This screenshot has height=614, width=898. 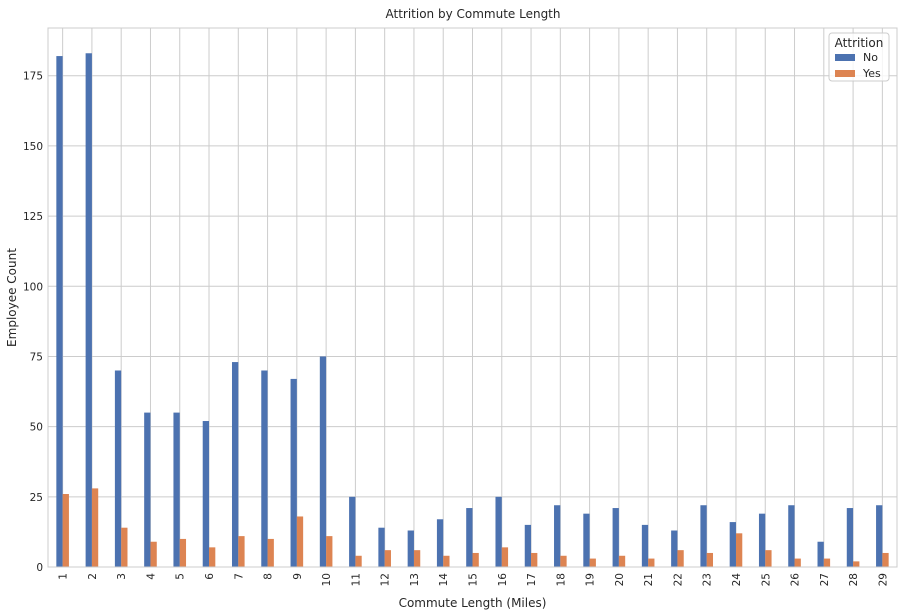 What do you see at coordinates (33, 77) in the screenshot?
I see `y-tick-label: 175` at bounding box center [33, 77].